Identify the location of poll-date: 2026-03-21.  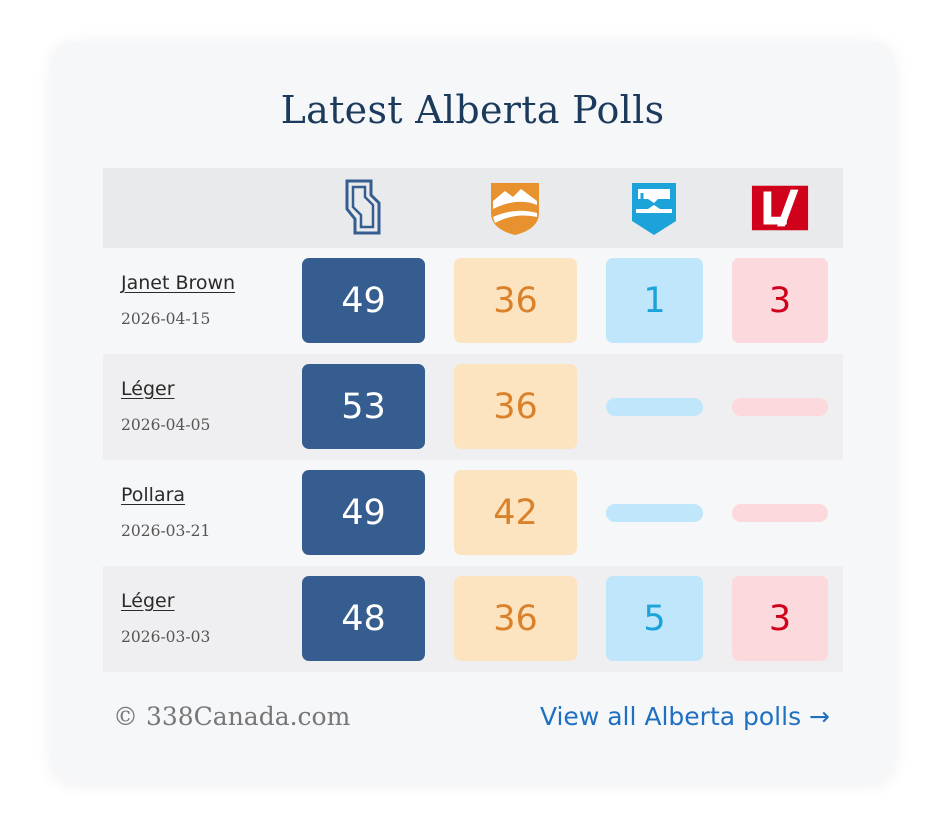
(166, 531).